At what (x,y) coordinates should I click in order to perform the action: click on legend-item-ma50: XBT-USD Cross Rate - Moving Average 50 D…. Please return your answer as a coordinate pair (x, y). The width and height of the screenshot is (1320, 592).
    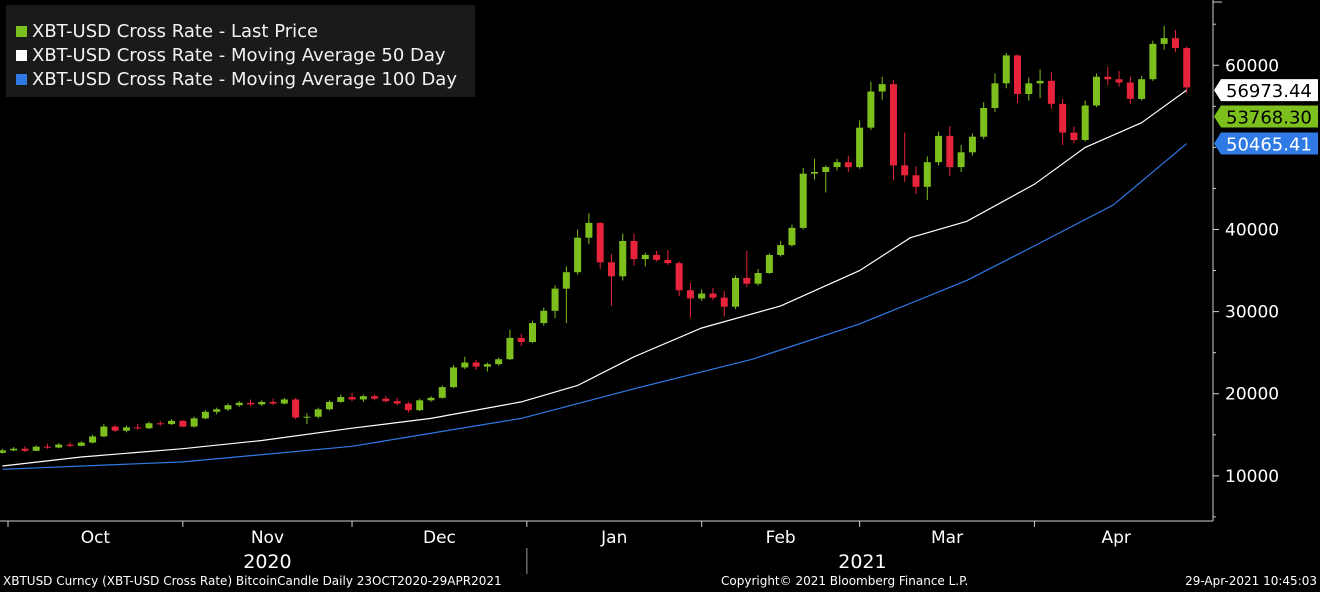
    Looking at the image, I should click on (231, 56).